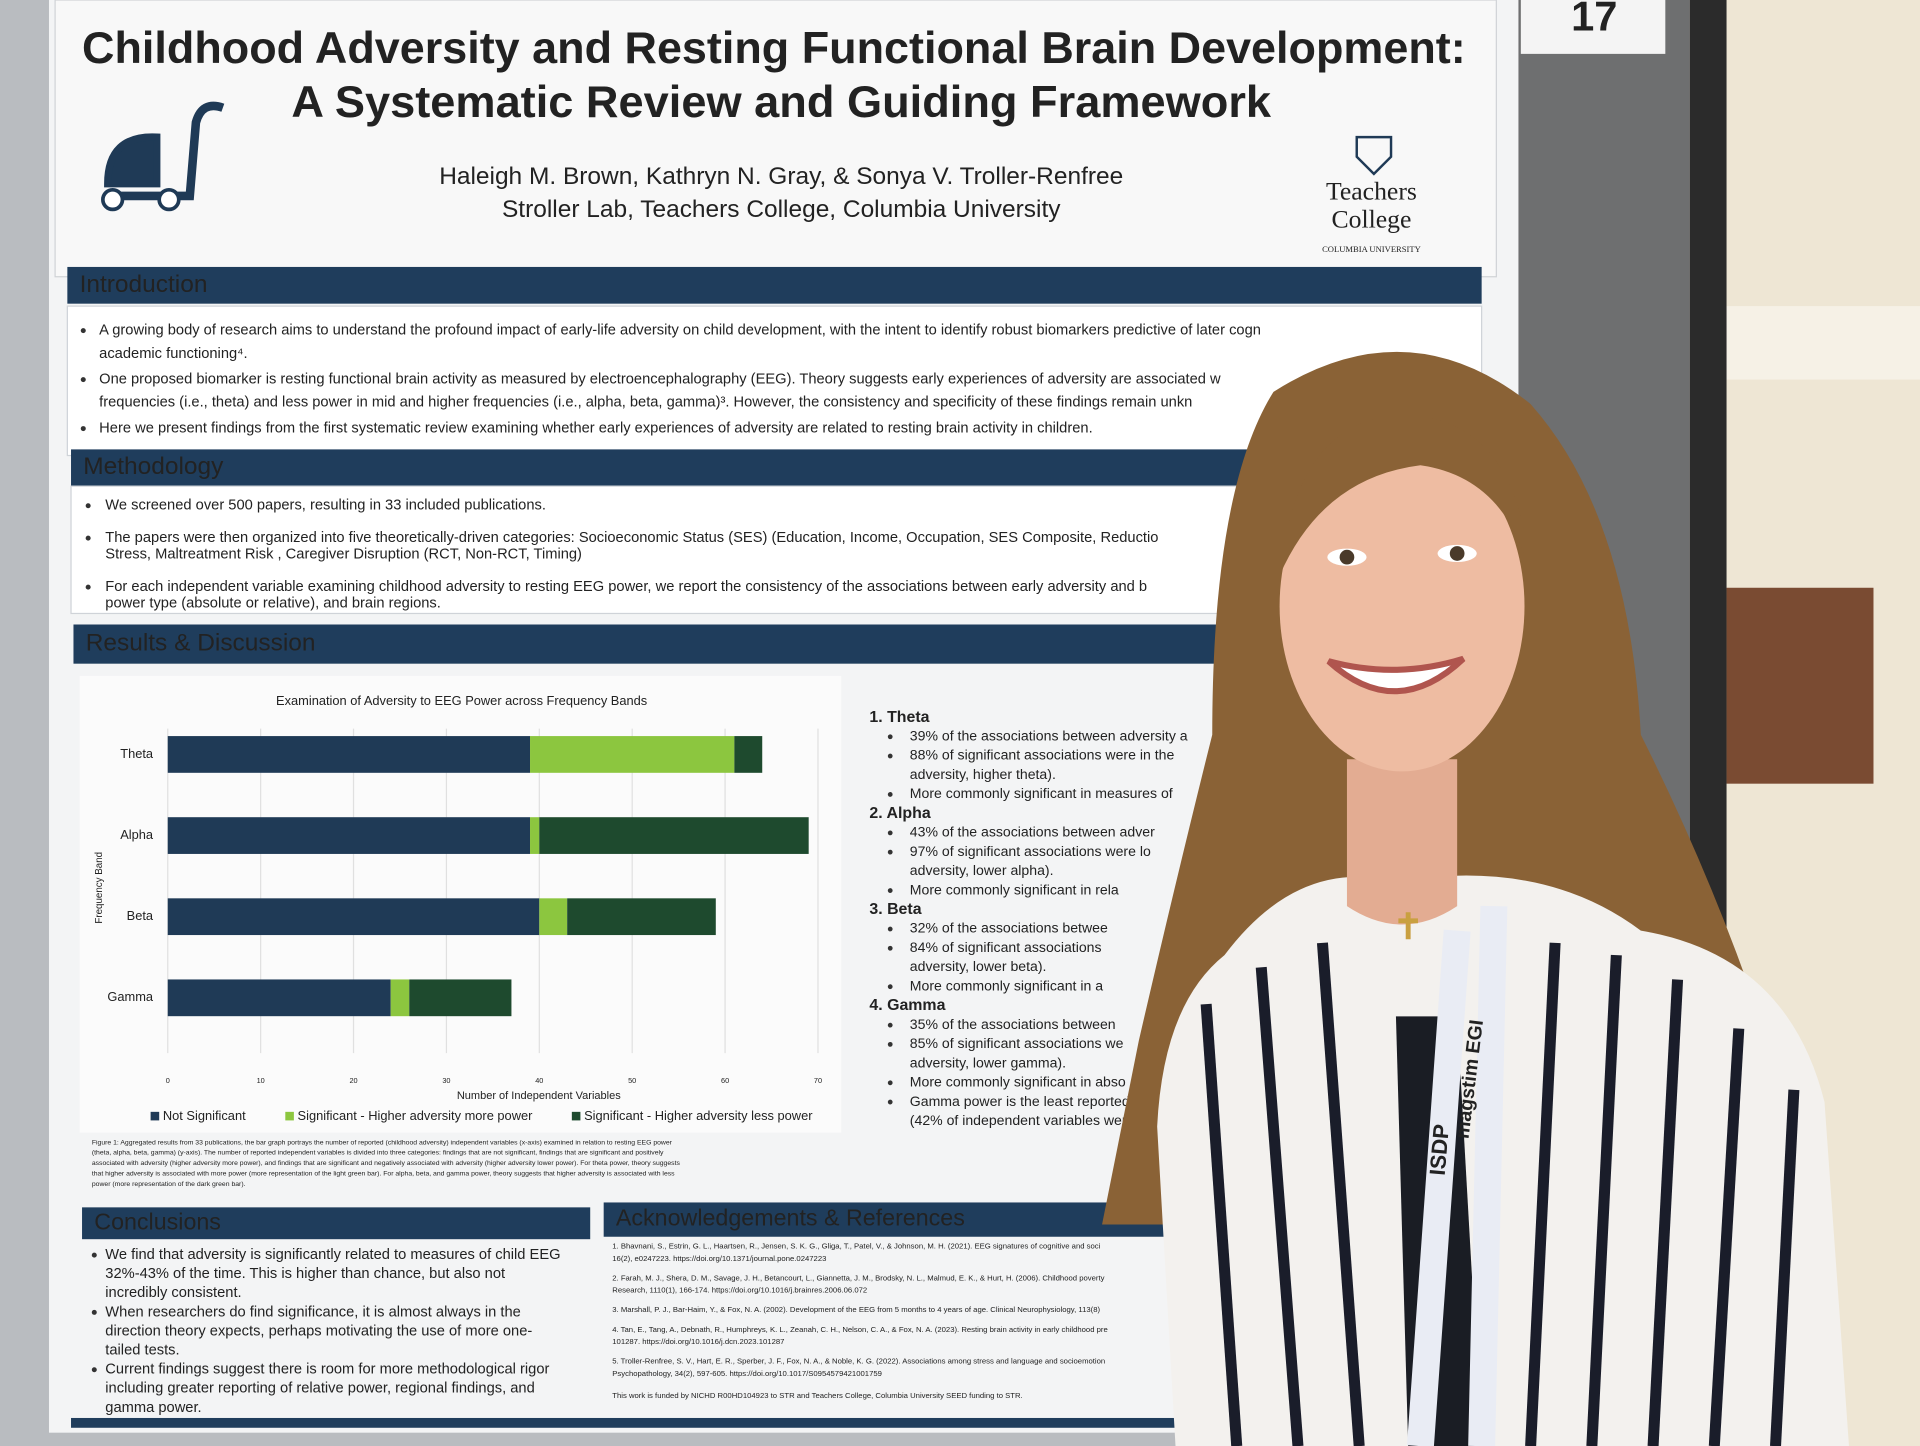 The image size is (1920, 1446). What do you see at coordinates (1457, 1175) in the screenshot?
I see `lanyard` at bounding box center [1457, 1175].